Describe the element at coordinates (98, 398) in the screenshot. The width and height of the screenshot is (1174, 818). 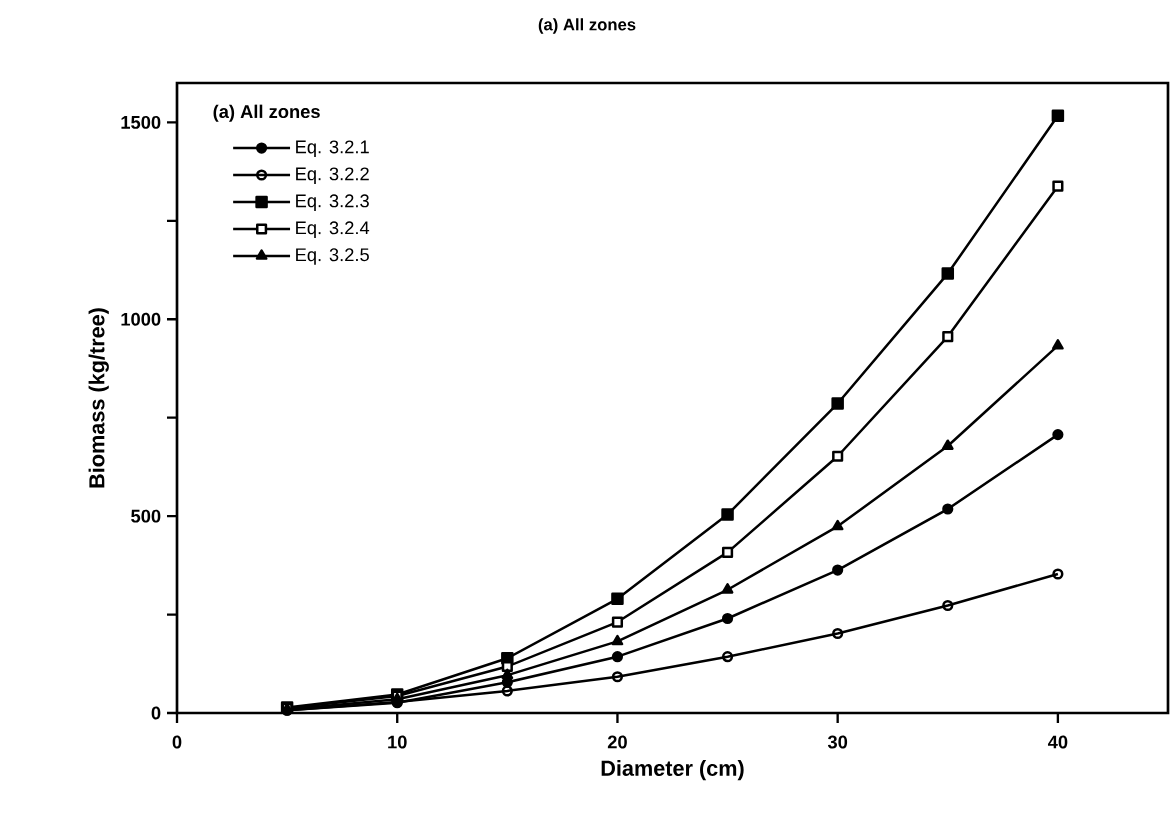
I see `y-axis-title: Biomass (kg/tree)` at that location.